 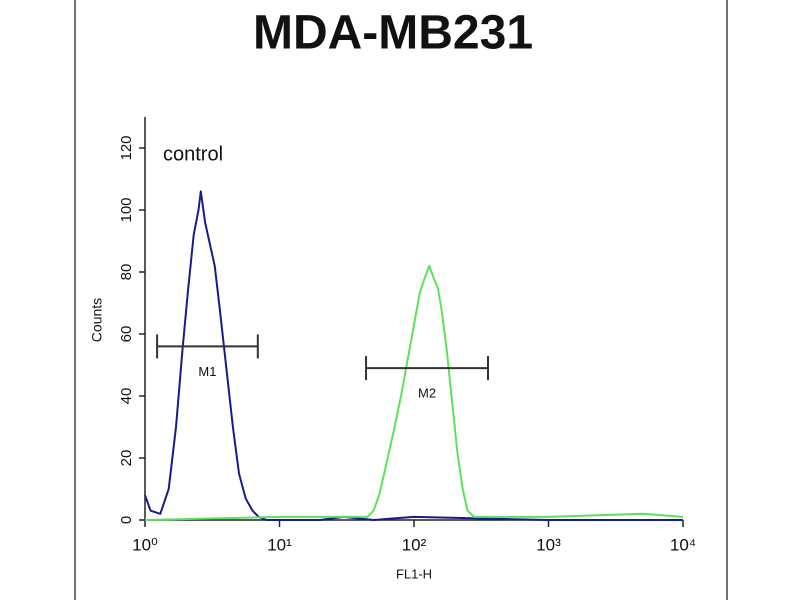 What do you see at coordinates (126, 520) in the screenshot?
I see `y-tick-label: 0` at bounding box center [126, 520].